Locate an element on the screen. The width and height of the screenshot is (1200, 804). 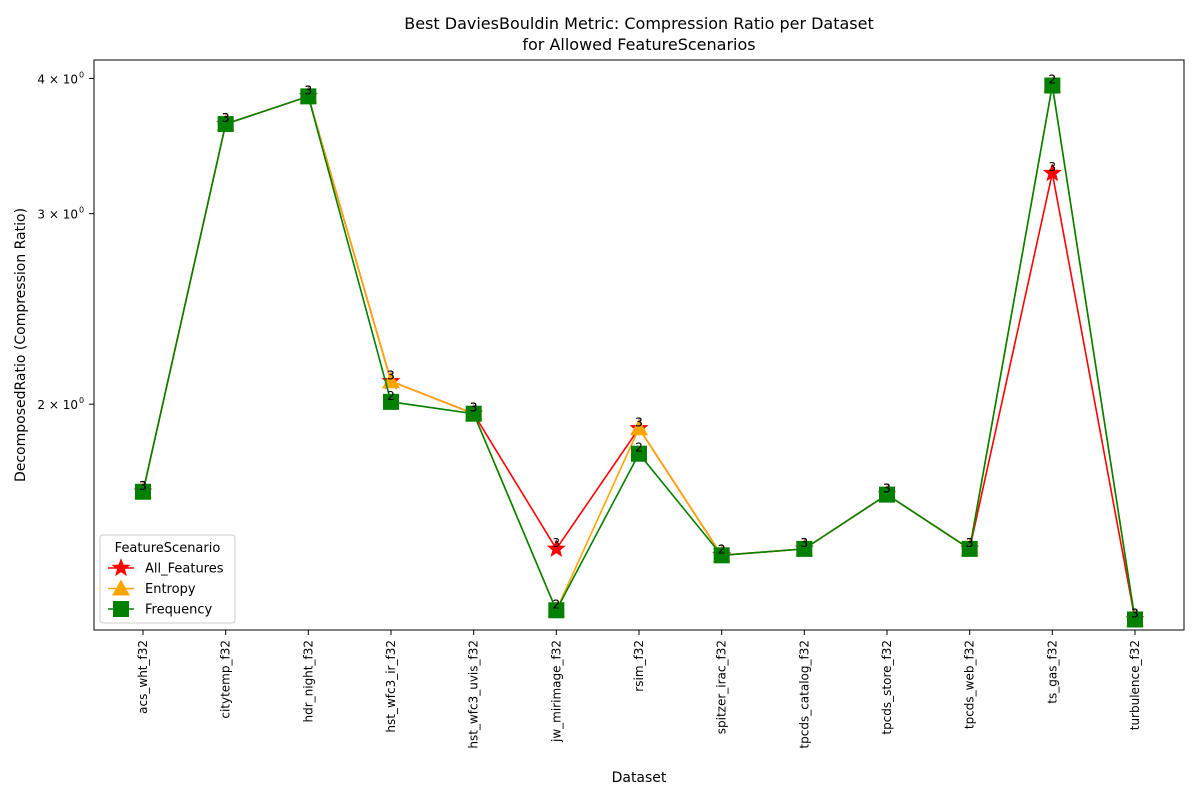
legend-label-frequency: Frequency is located at coordinates (178, 610).